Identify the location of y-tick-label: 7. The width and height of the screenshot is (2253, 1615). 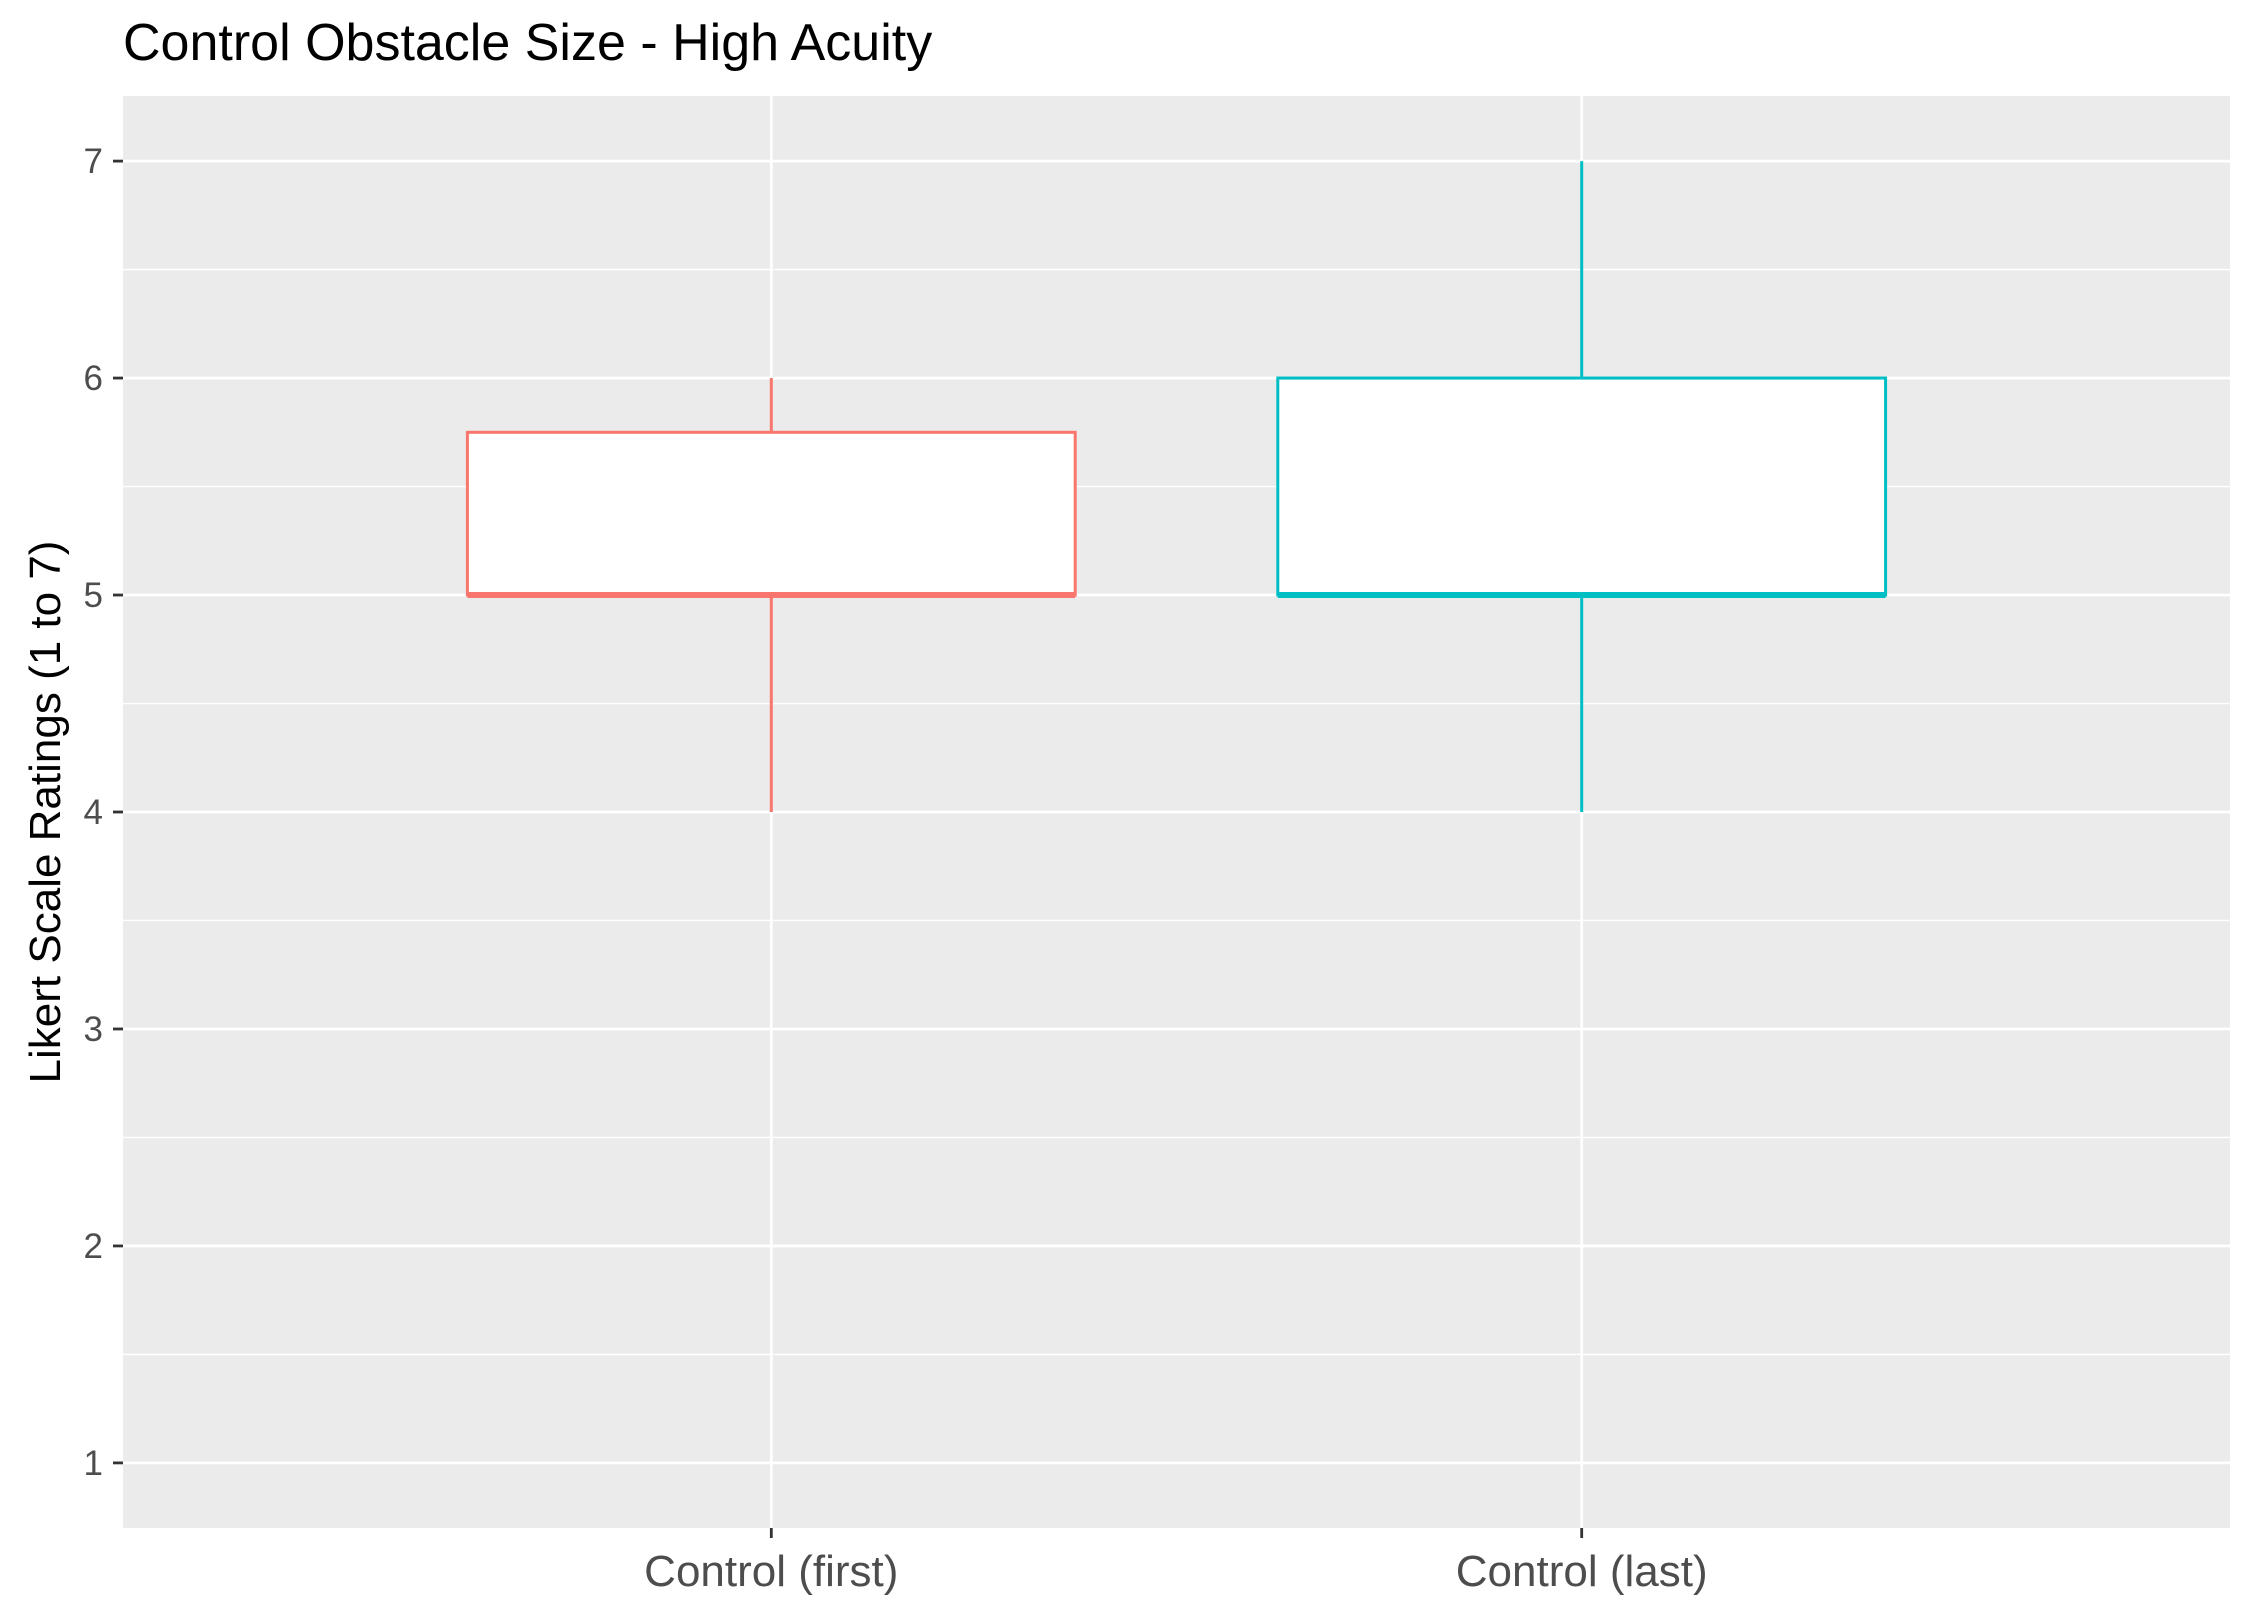
(93, 161).